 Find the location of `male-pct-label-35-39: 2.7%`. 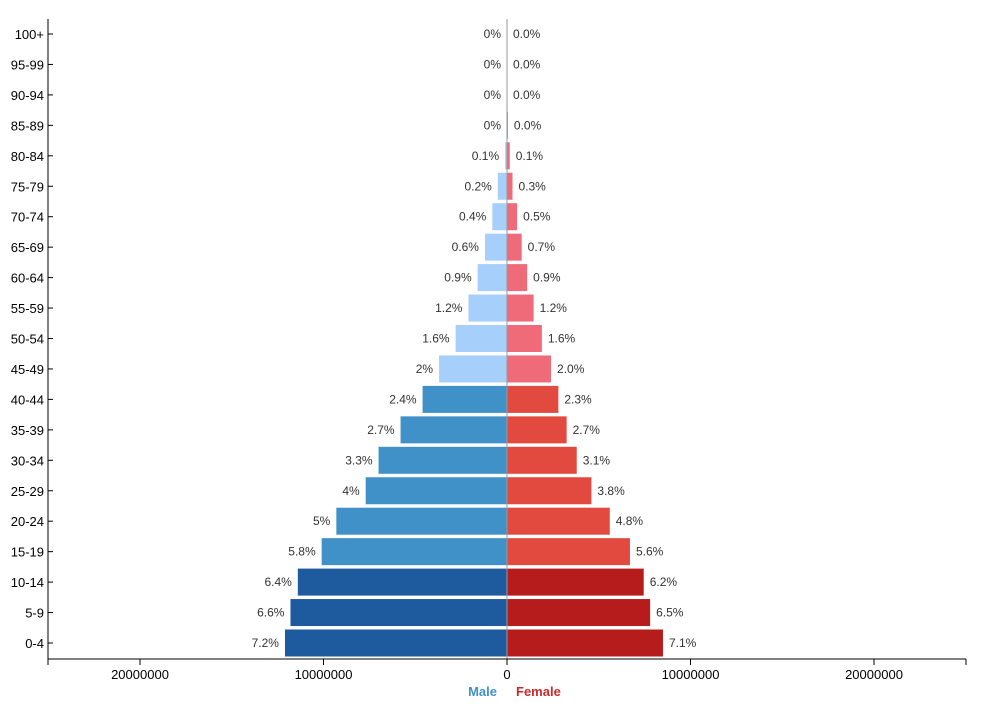

male-pct-label-35-39: 2.7% is located at coordinates (381, 430).